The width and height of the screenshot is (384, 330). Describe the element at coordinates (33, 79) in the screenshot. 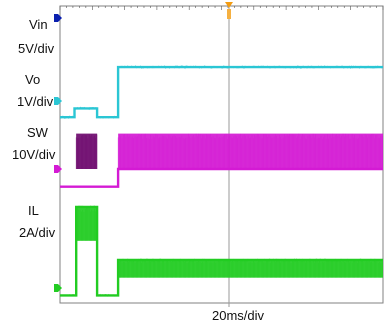

I see `label-vo: Vo` at that location.